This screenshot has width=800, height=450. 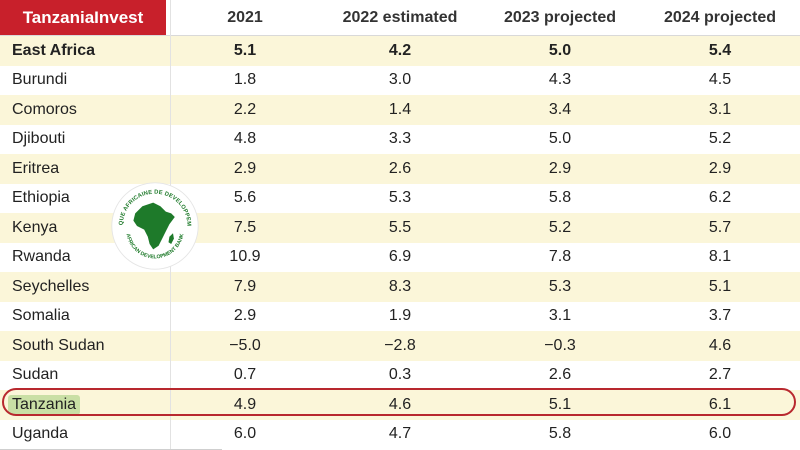 What do you see at coordinates (245, 50) in the screenshot?
I see `value-2021: 5.1` at bounding box center [245, 50].